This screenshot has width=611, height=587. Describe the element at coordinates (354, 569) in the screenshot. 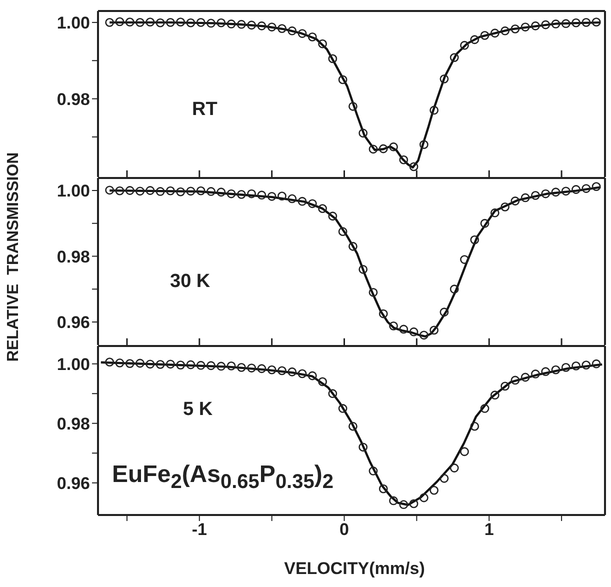

I see `x-axis-title: VELOCITY(mm/s)` at that location.